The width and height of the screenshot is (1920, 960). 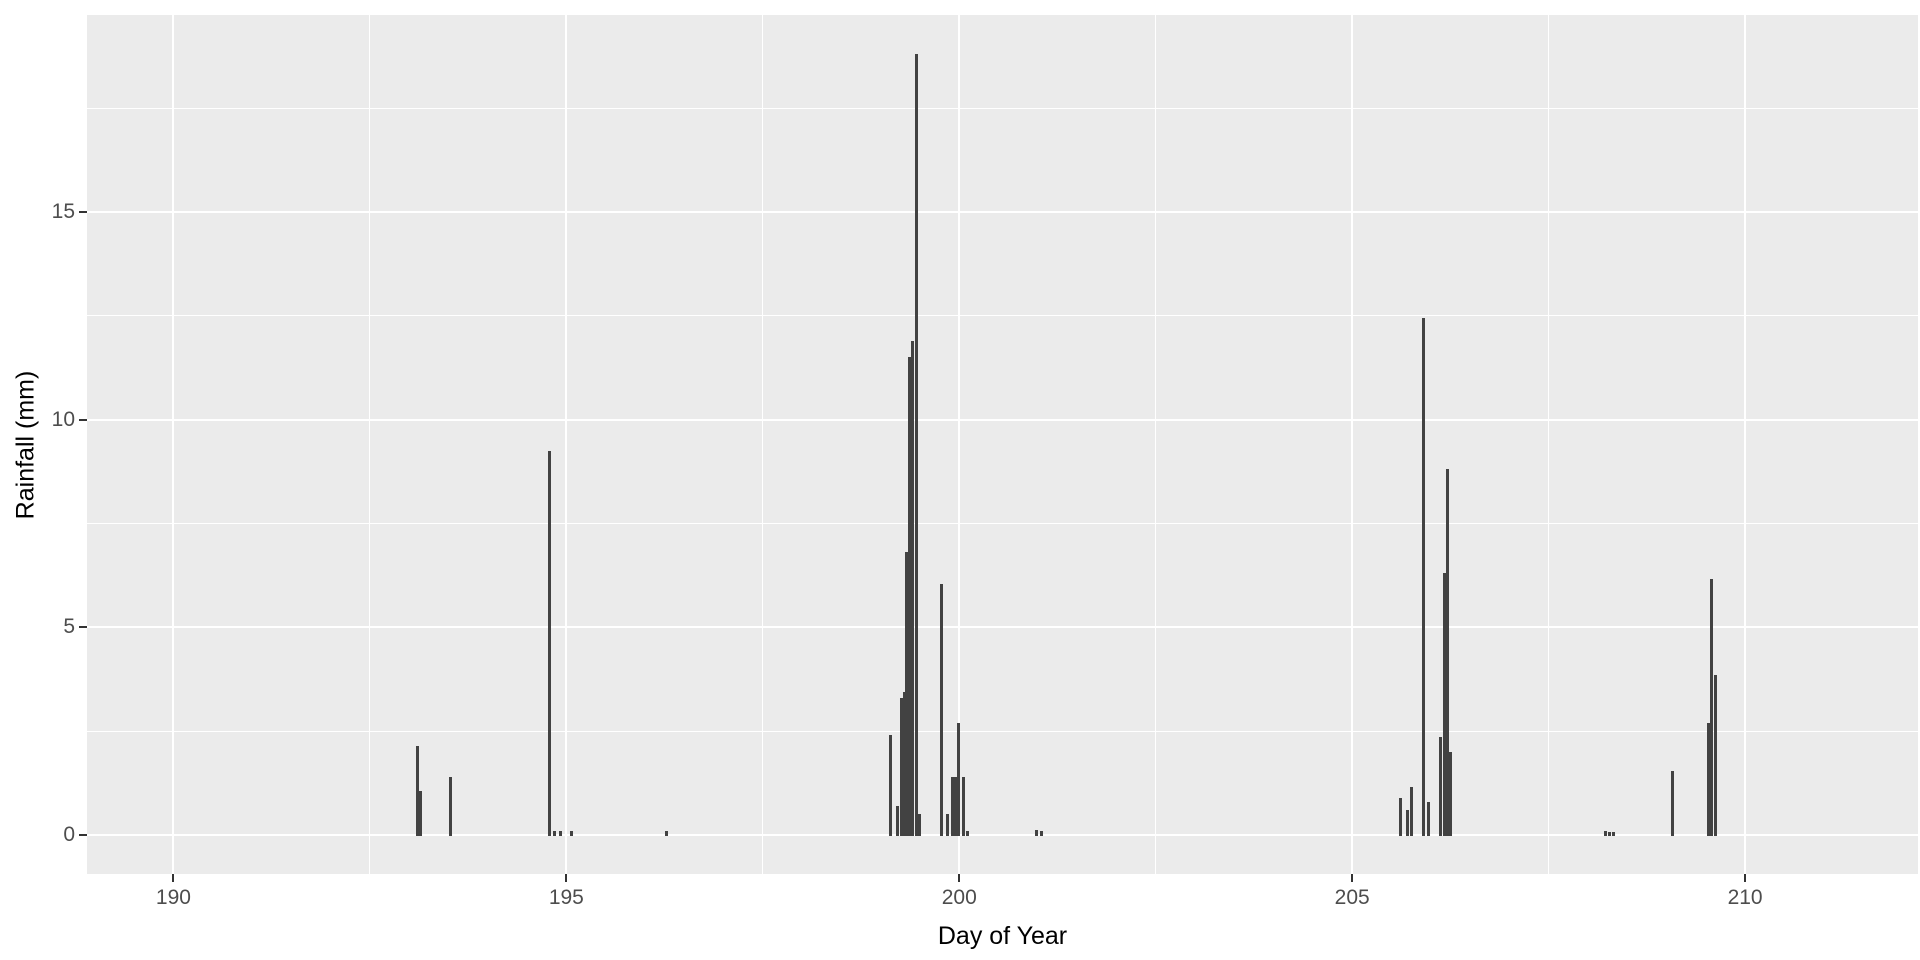 I want to click on y-tick-label: 0, so click(x=69, y=834).